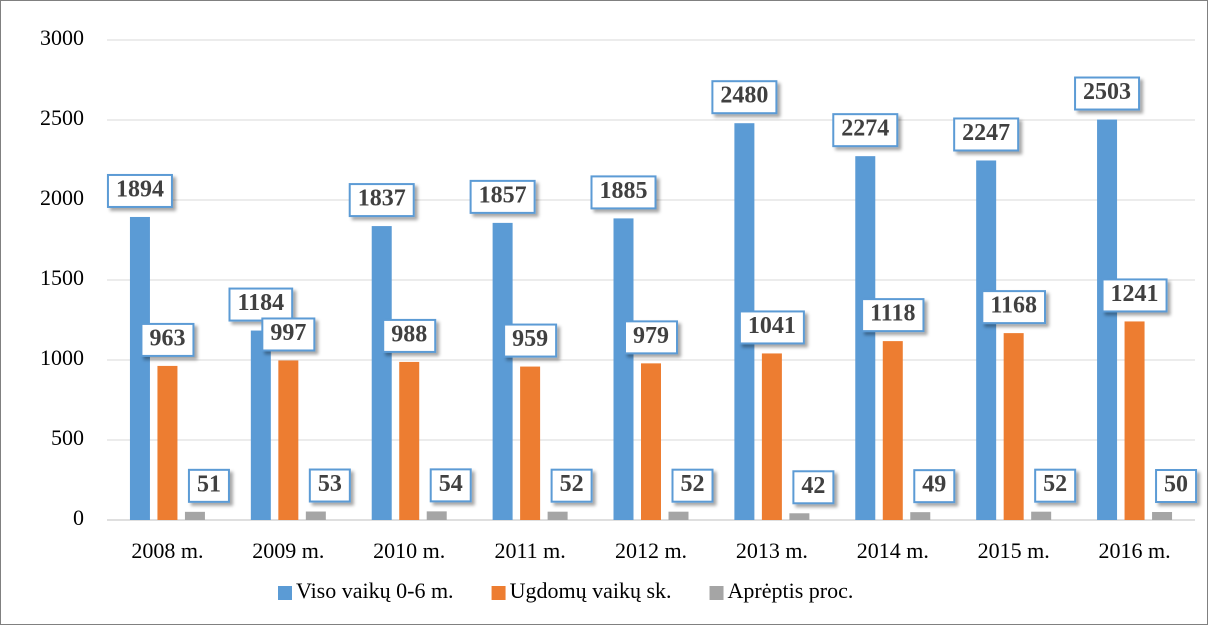  Describe the element at coordinates (62, 277) in the screenshot. I see `y-tick-label: 1500` at that location.